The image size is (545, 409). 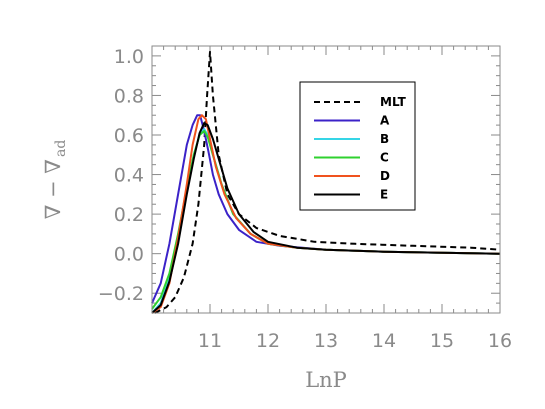 I want to click on x-tick-label: 13, so click(x=326, y=341).